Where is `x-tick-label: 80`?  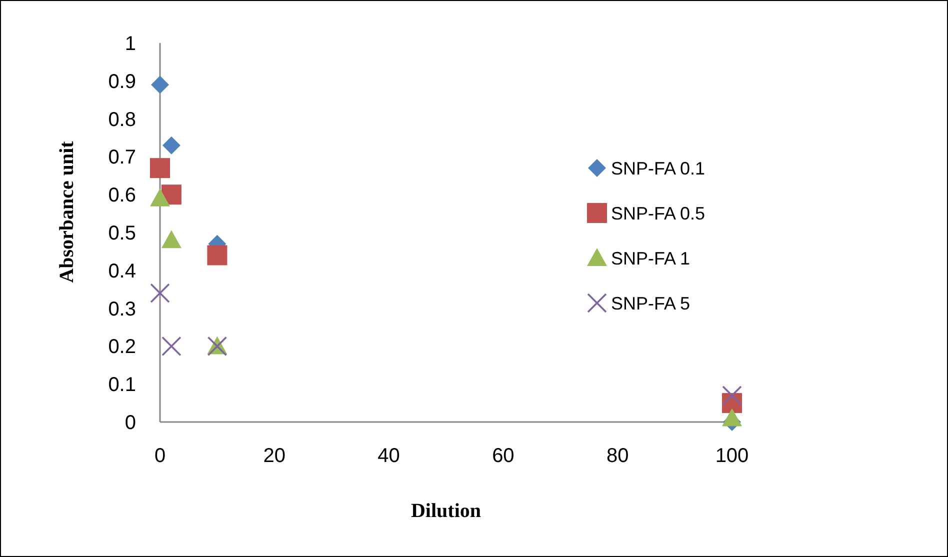 x-tick-label: 80 is located at coordinates (617, 456).